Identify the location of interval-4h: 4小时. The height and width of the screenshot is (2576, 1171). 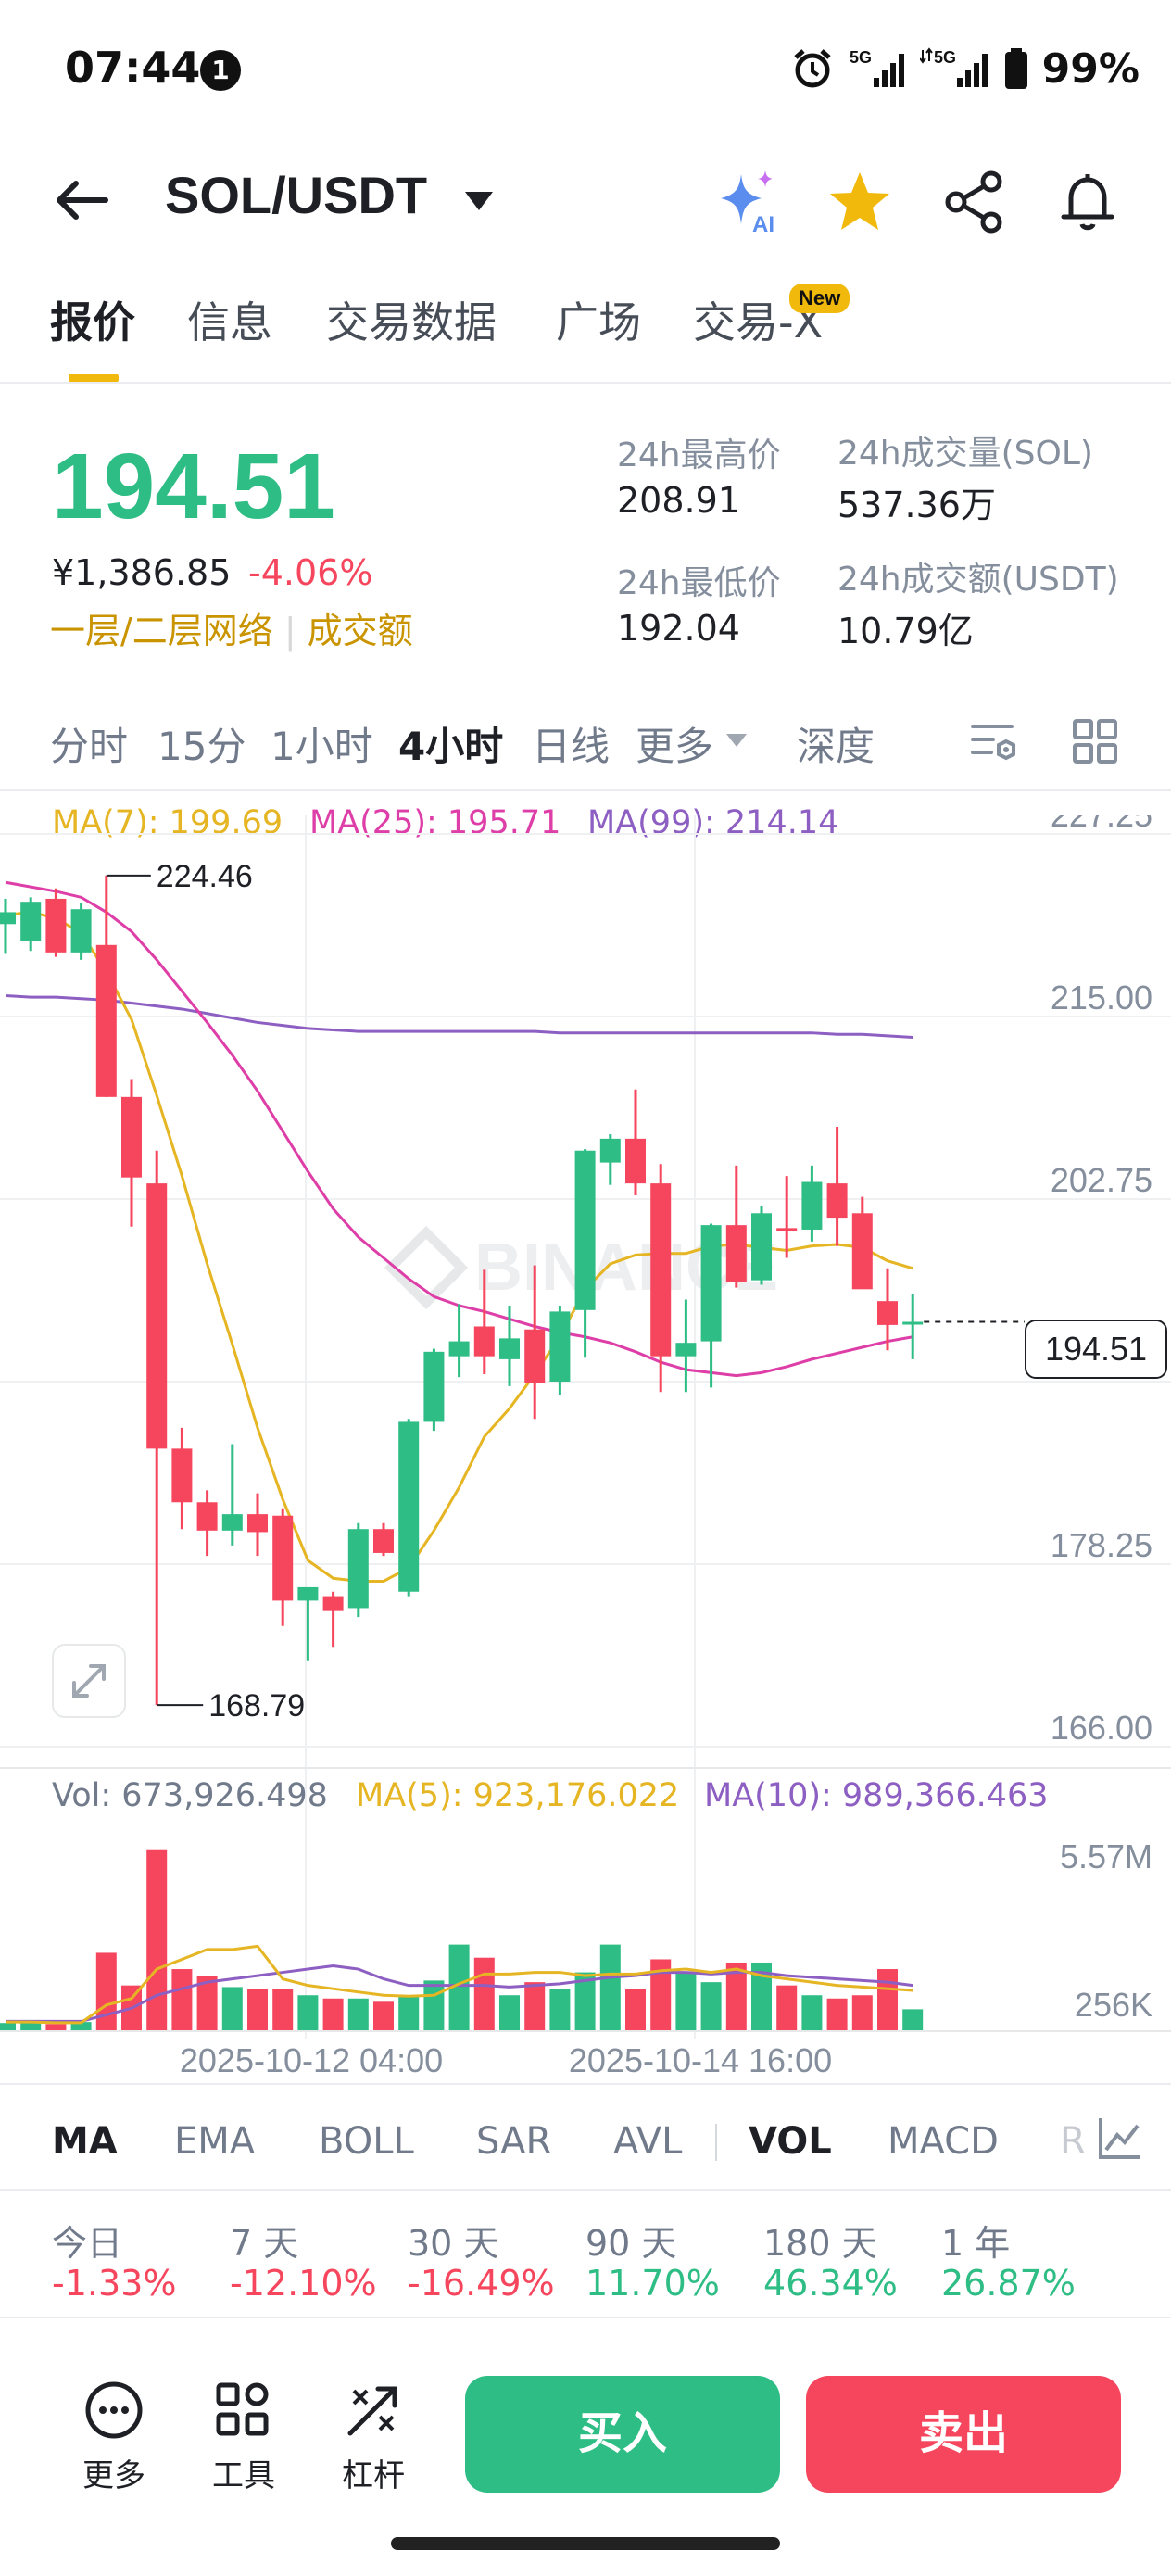
(451, 746).